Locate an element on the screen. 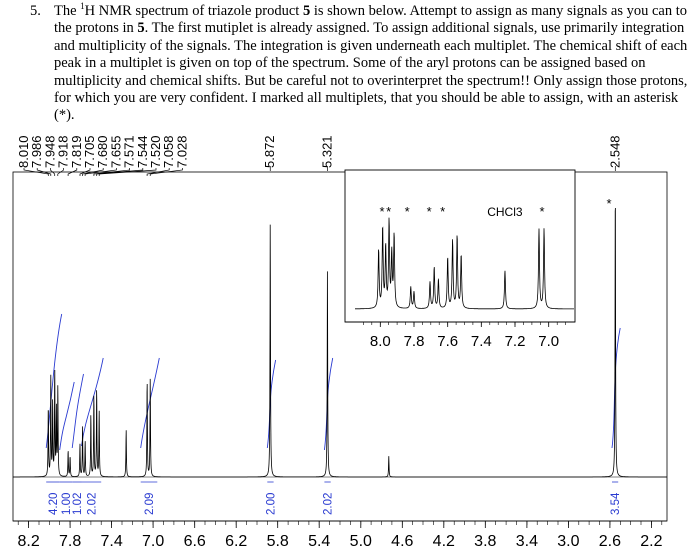 This screenshot has width=700, height=554. peak-shift-label: 5.872 is located at coordinates (269, 151).